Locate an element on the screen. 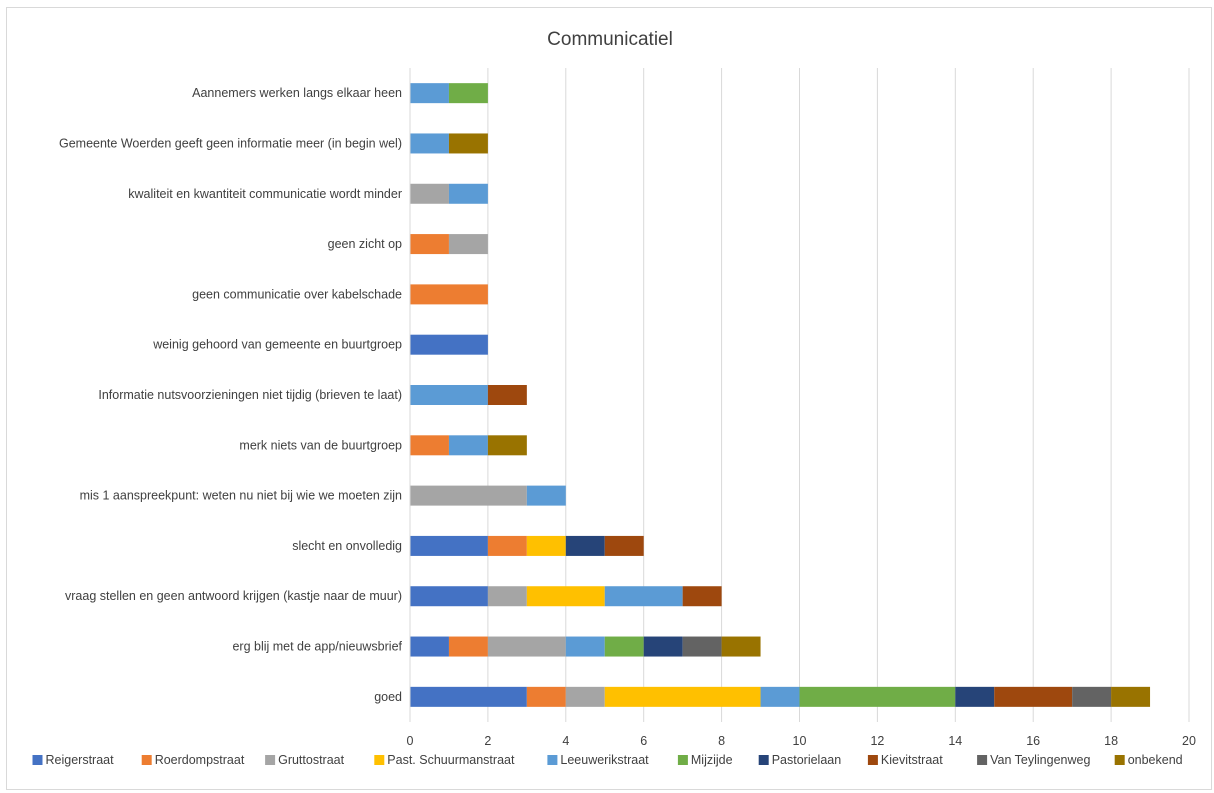  x-tick-label: 10 is located at coordinates (800, 741).